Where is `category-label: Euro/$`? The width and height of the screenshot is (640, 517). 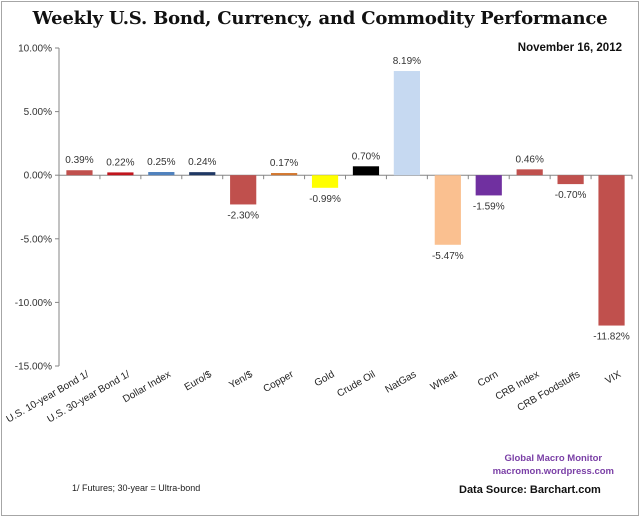
category-label: Euro/$ is located at coordinates (198, 381).